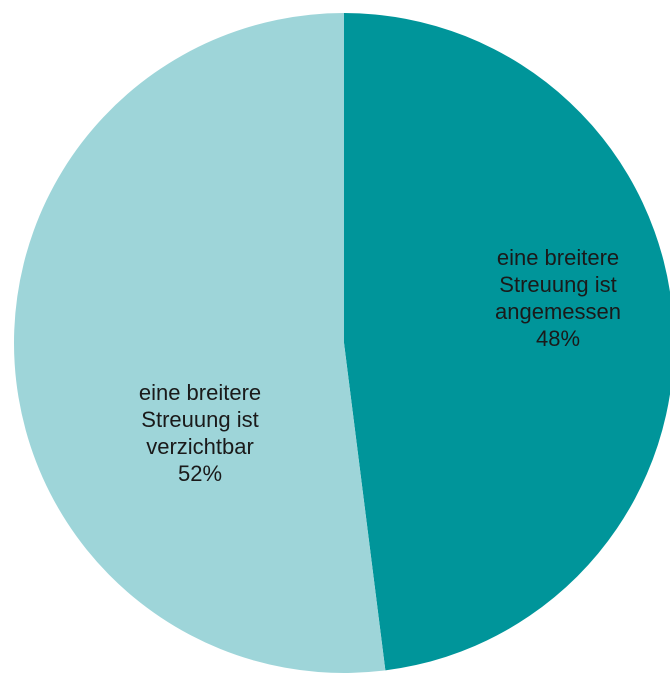 The image size is (670, 680). What do you see at coordinates (558, 338) in the screenshot?
I see `slice-value-label-1: 48%` at bounding box center [558, 338].